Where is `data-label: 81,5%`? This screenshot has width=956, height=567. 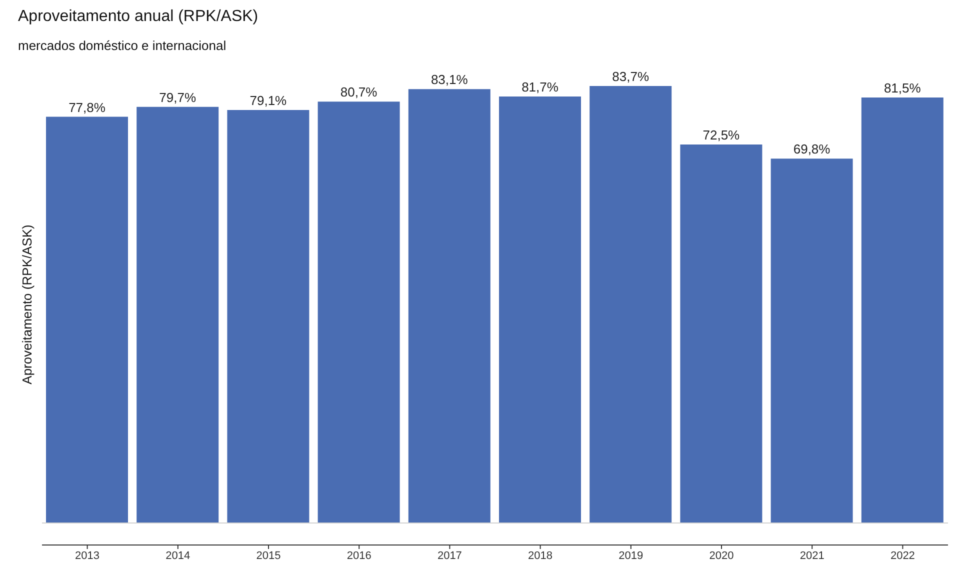 data-label: 81,5% is located at coordinates (903, 88).